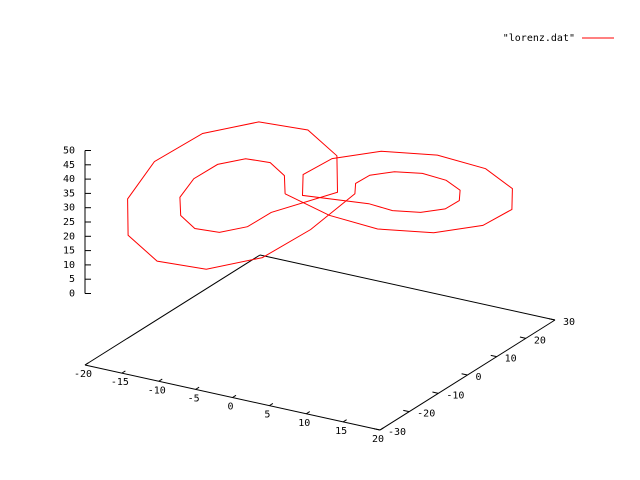 The width and height of the screenshot is (640, 480). Describe the element at coordinates (479, 377) in the screenshot. I see `y-tick-label: 0` at that location.